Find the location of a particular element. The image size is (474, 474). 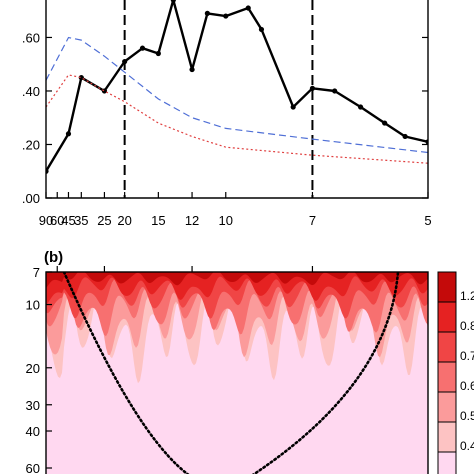

x-tick-label: 35 is located at coordinates (81, 220).